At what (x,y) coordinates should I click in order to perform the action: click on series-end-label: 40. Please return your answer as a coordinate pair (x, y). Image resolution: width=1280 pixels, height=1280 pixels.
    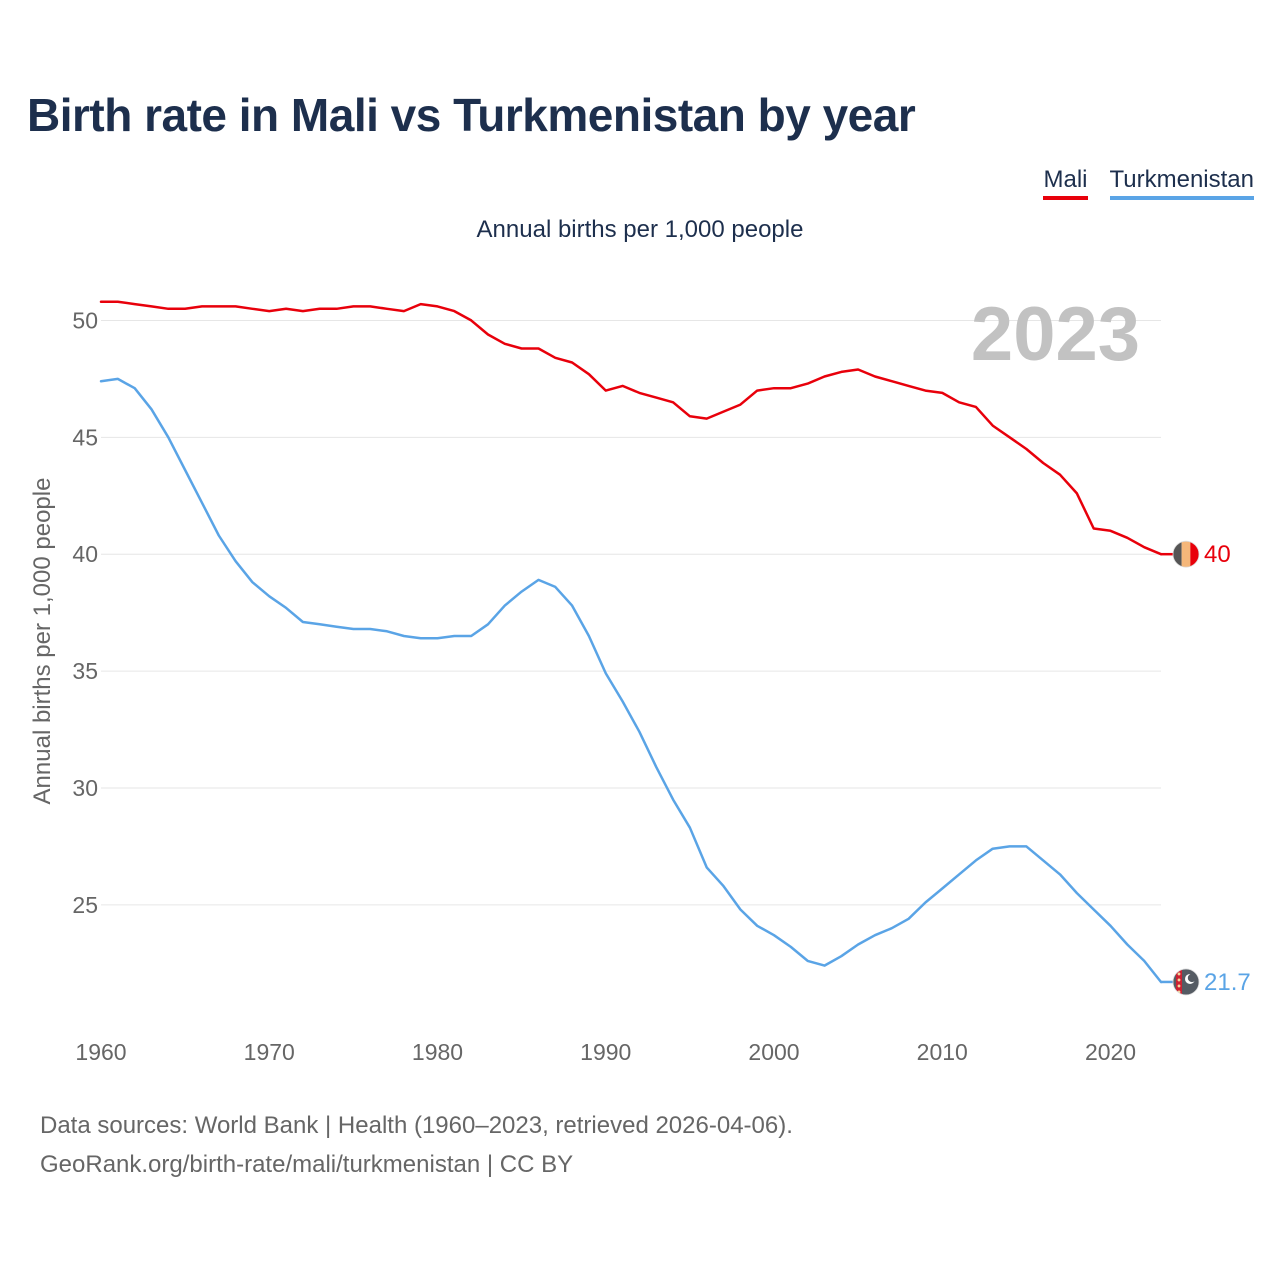
    Looking at the image, I should click on (1217, 554).